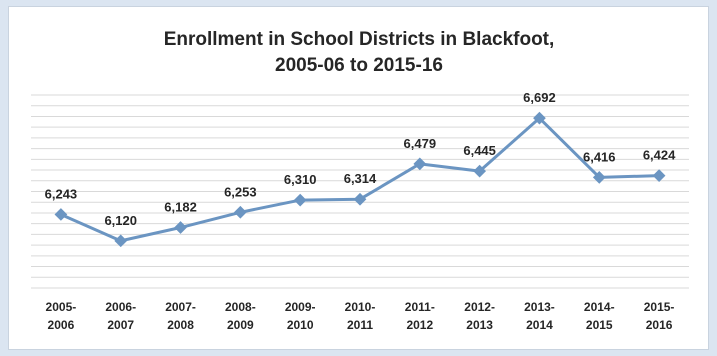 The height and width of the screenshot is (356, 717). What do you see at coordinates (120, 220) in the screenshot?
I see `data-label: 6,120` at bounding box center [120, 220].